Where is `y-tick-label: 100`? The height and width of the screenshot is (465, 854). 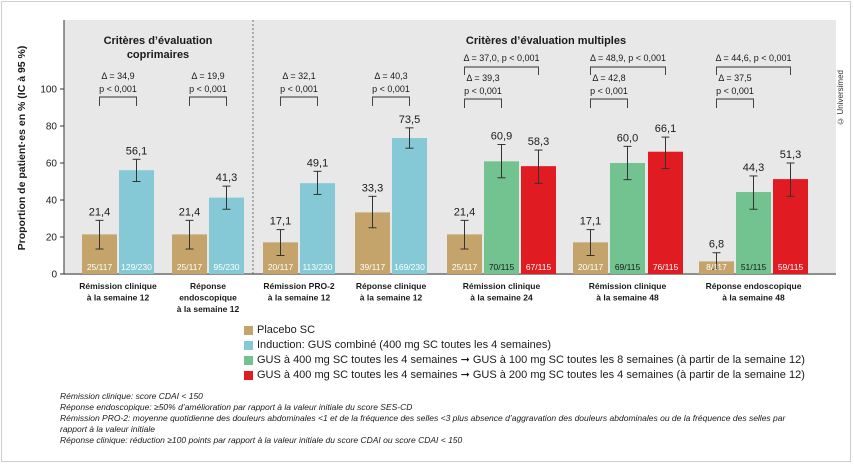
y-tick-label: 100 is located at coordinates (48, 90).